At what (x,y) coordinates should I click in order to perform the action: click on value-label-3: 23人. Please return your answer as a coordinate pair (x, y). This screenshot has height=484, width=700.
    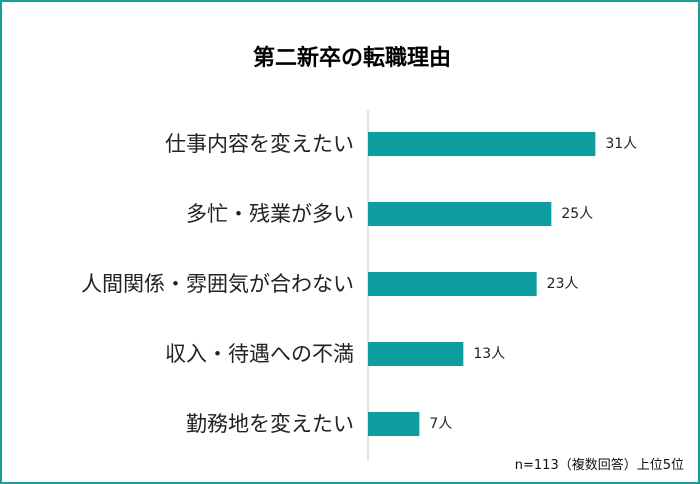
    Looking at the image, I should click on (563, 284).